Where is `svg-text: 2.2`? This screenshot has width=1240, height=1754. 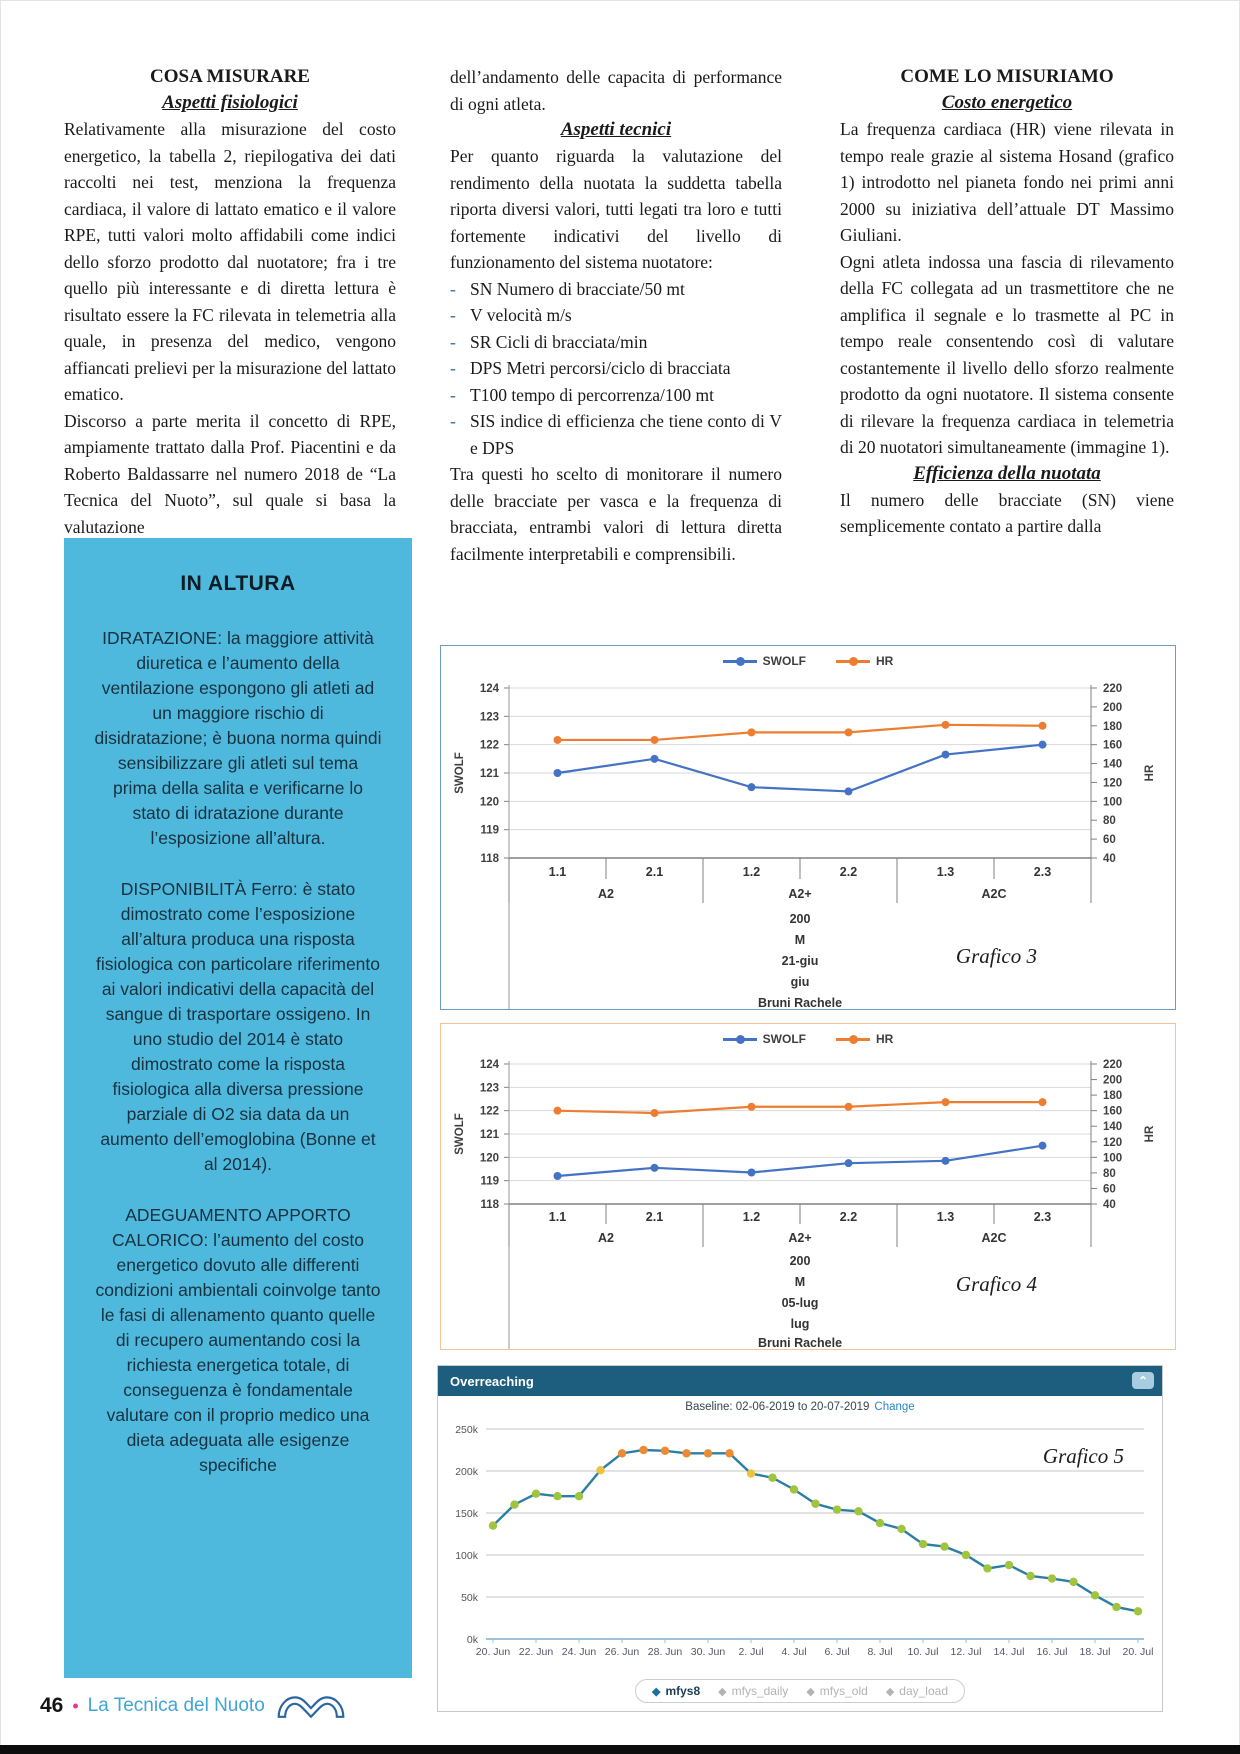 svg-text: 2.2 is located at coordinates (848, 872).